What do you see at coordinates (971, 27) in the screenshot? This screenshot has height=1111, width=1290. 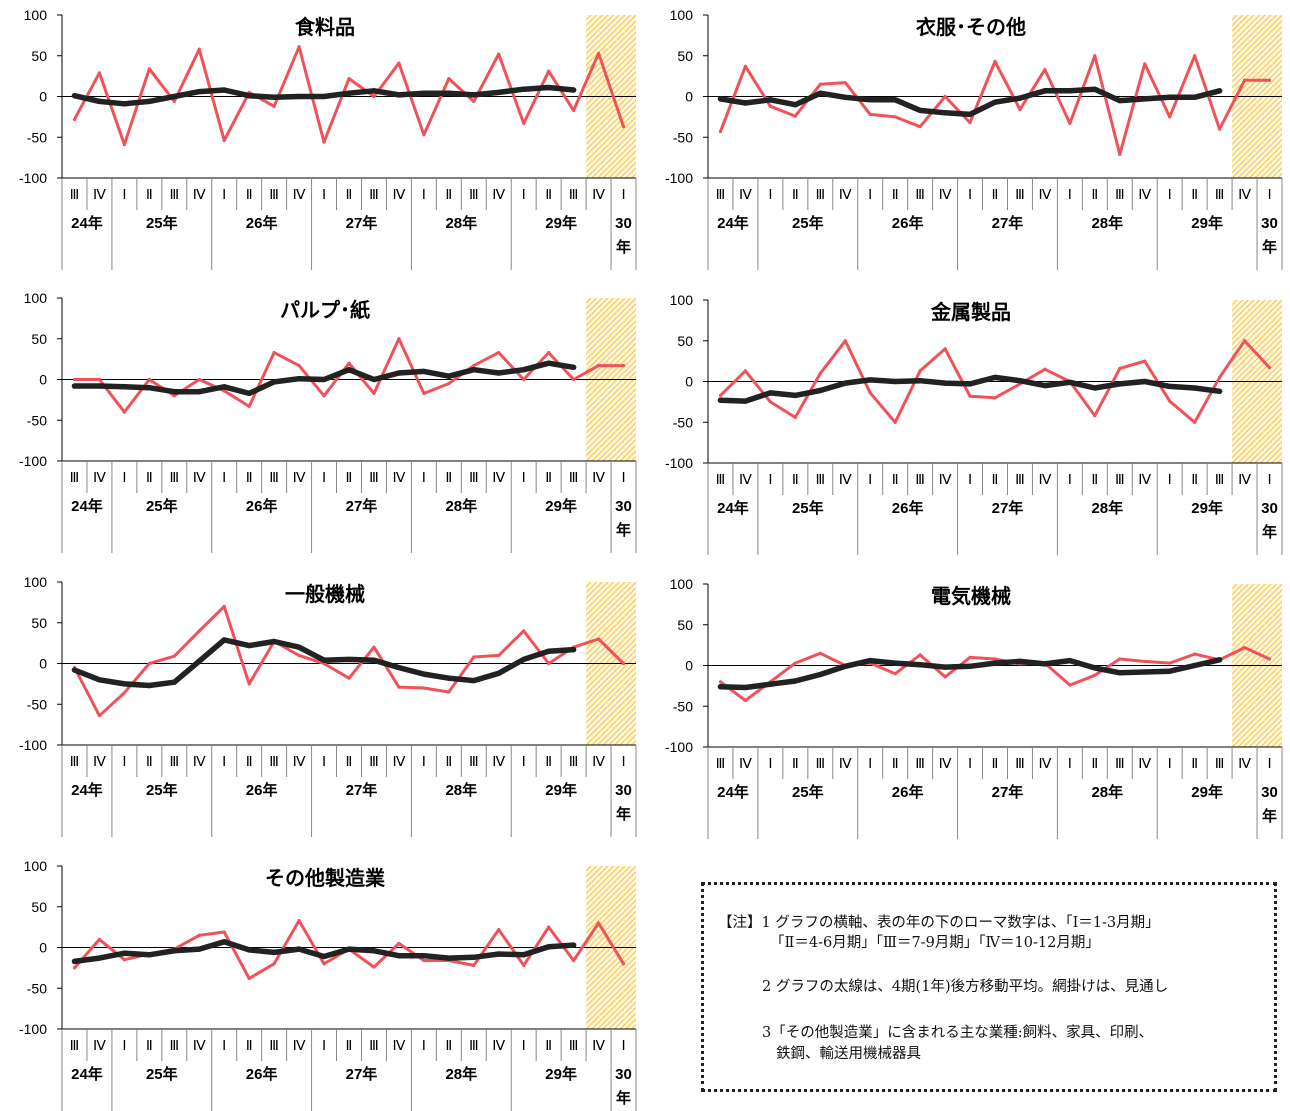 I see `chart-title: 衣服･その他` at bounding box center [971, 27].